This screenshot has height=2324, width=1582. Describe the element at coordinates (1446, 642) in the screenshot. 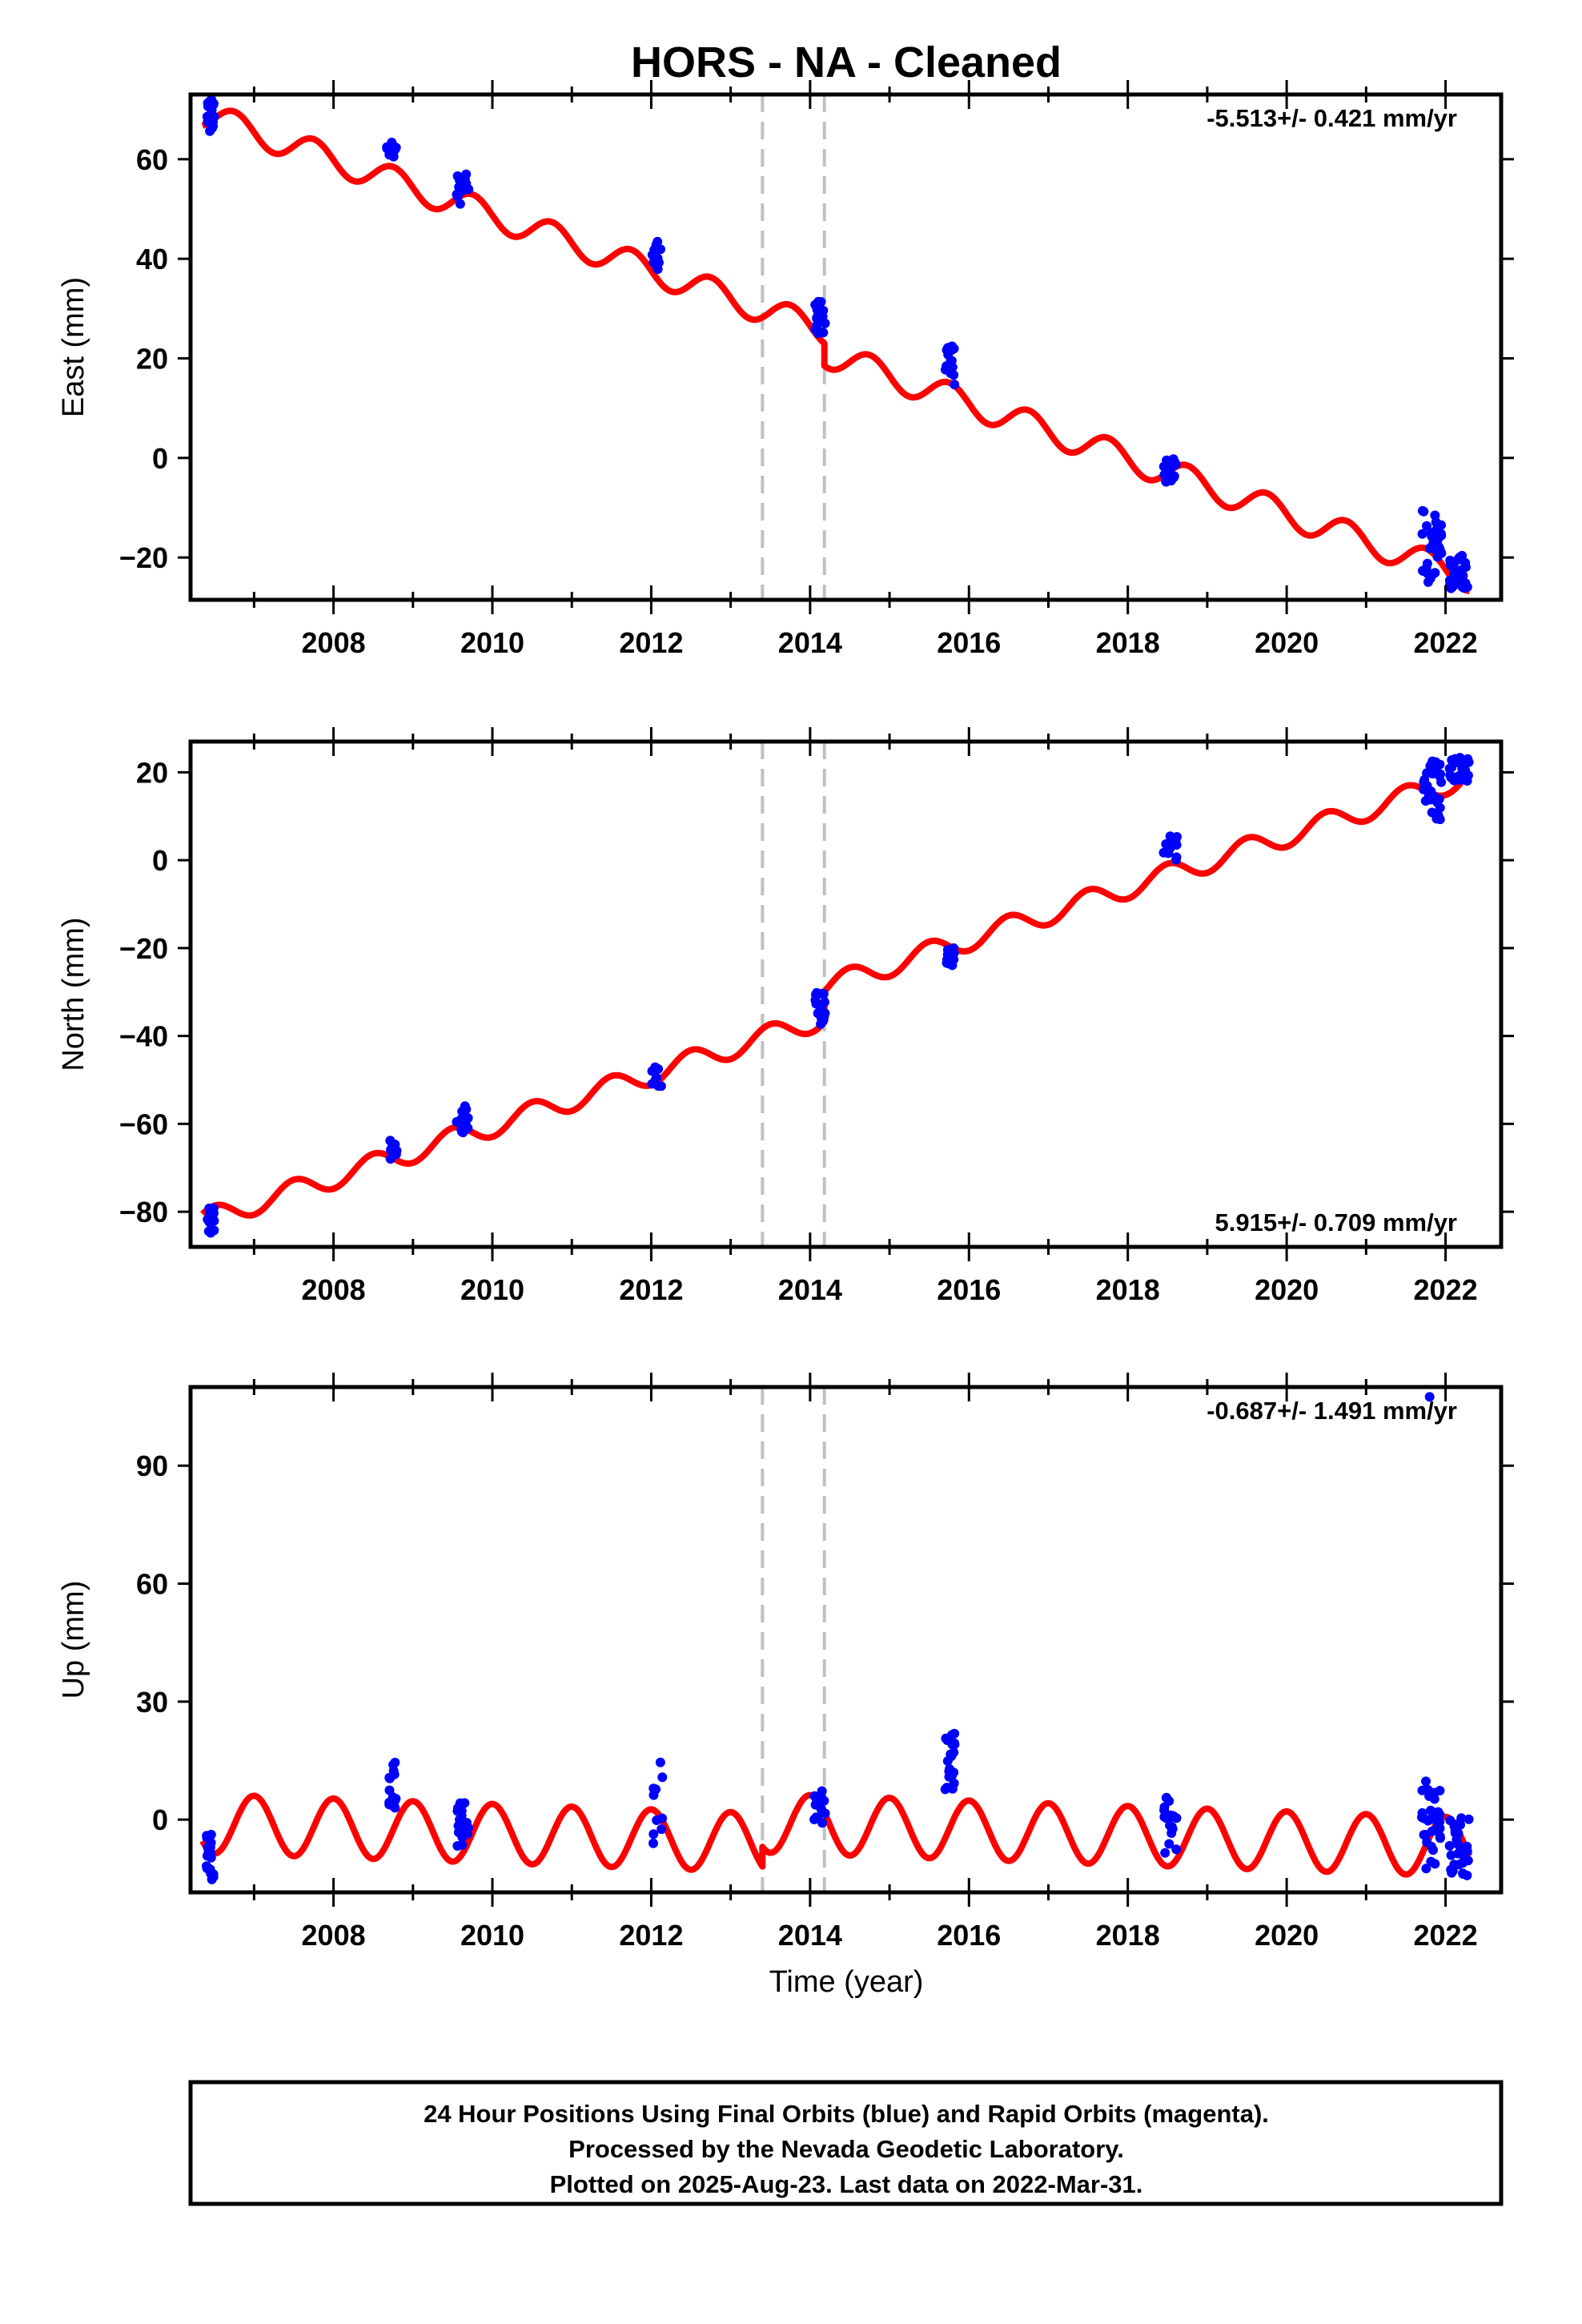

I see `east-x-tick-label: 2022` at that location.